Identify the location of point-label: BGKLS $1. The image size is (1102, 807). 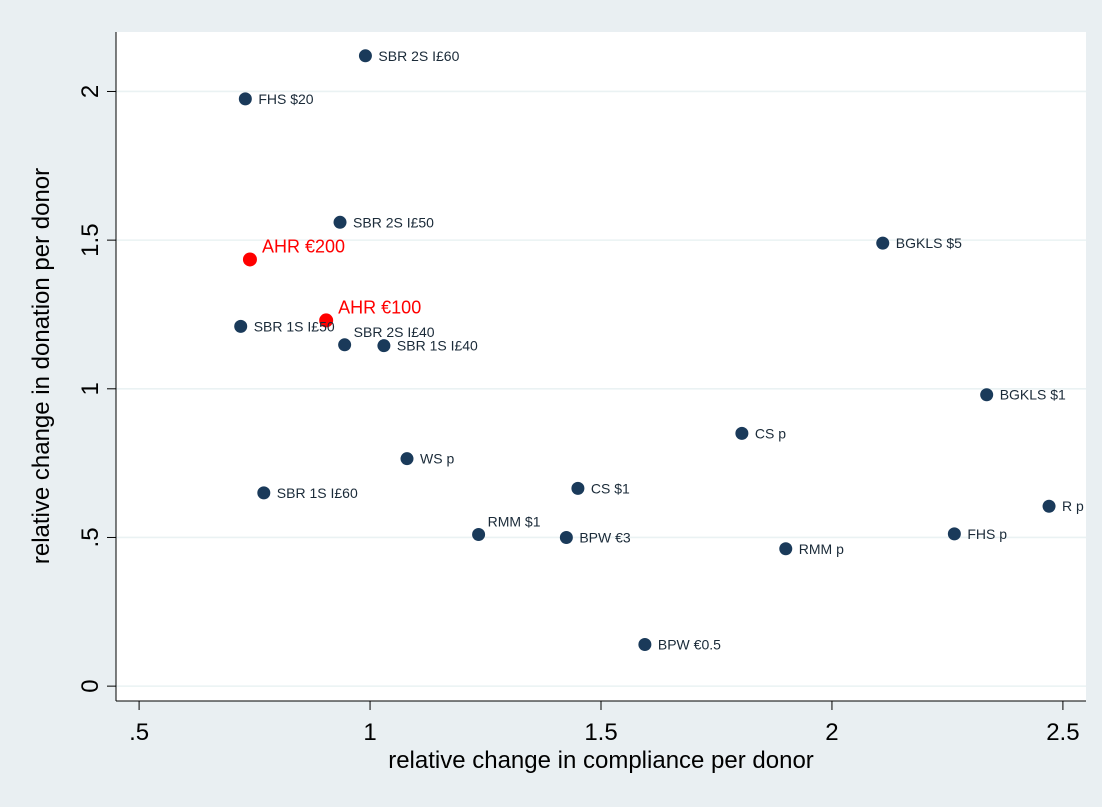
(1033, 395).